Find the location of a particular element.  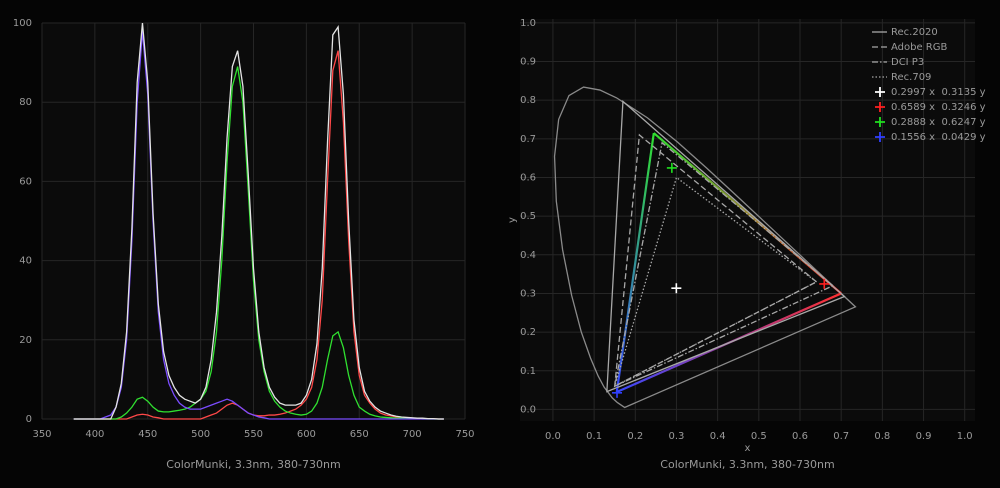

x-tick-label: 550 is located at coordinates (253, 434).